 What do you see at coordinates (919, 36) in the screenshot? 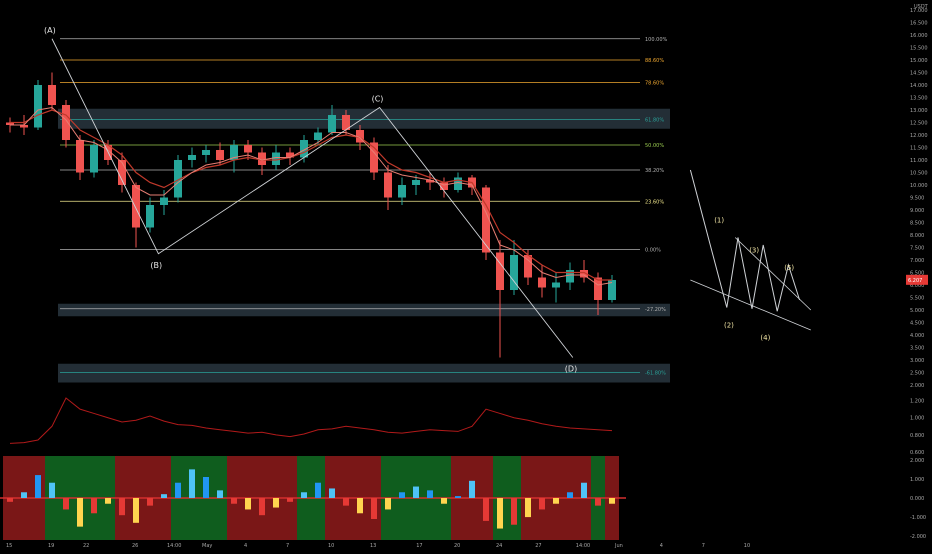
I see `price-tick-2: 16.000` at bounding box center [919, 36].